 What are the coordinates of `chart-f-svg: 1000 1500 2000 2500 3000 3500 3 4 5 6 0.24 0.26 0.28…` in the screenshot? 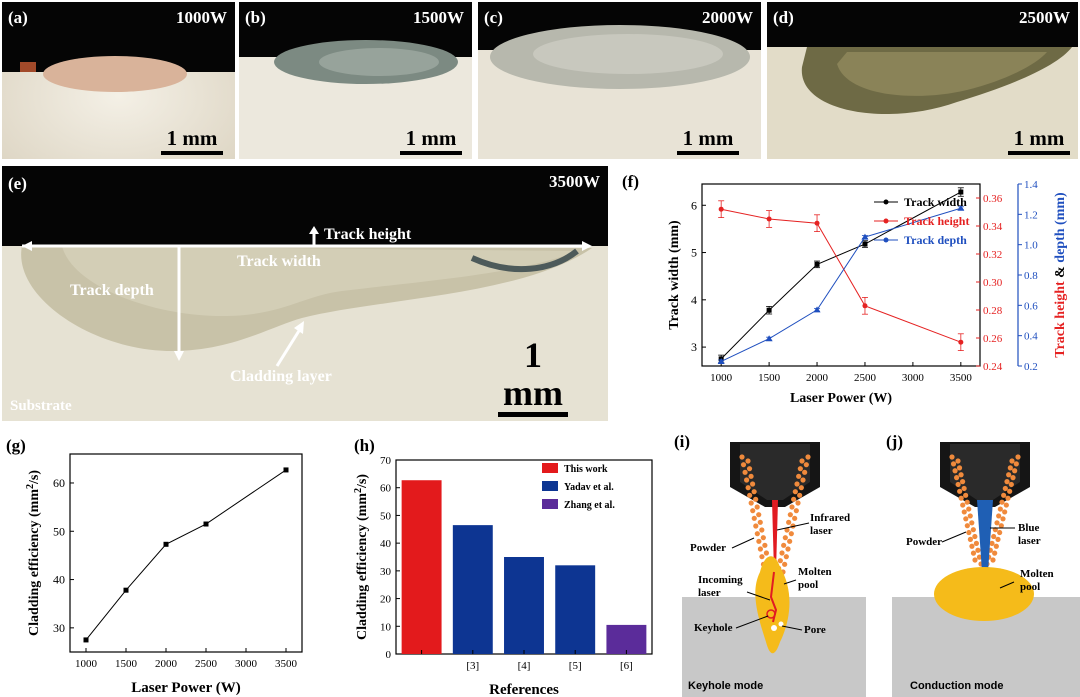 It's located at (867, 292).